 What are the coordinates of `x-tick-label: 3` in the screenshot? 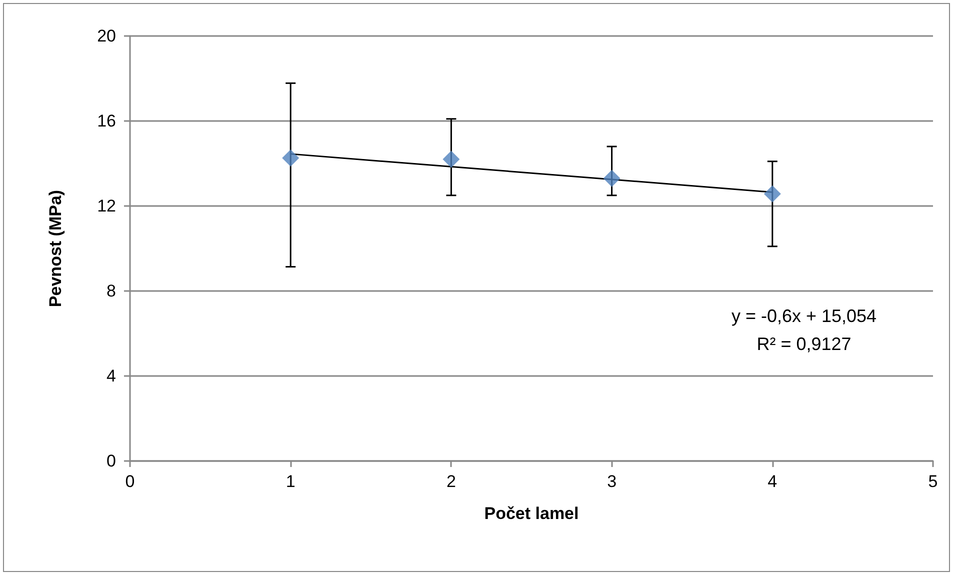 It's located at (612, 481).